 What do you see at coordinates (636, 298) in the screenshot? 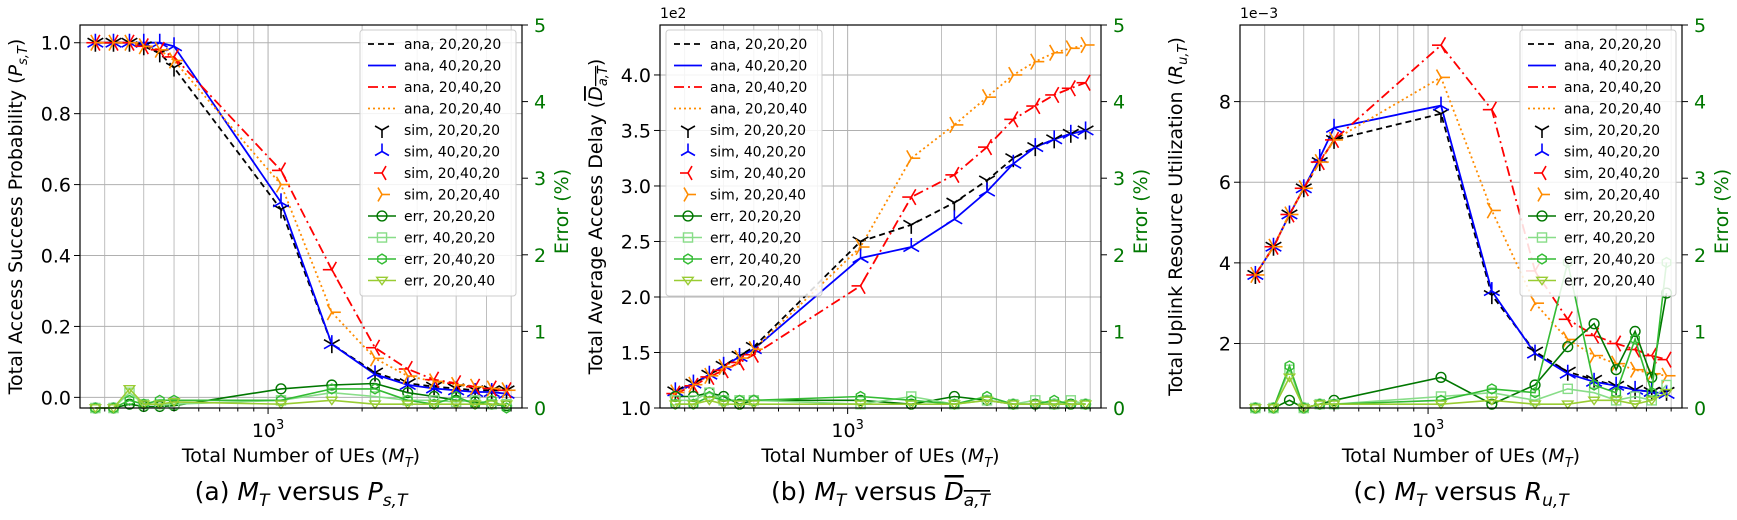
I see `y-tick-label: 2.0` at bounding box center [636, 298].